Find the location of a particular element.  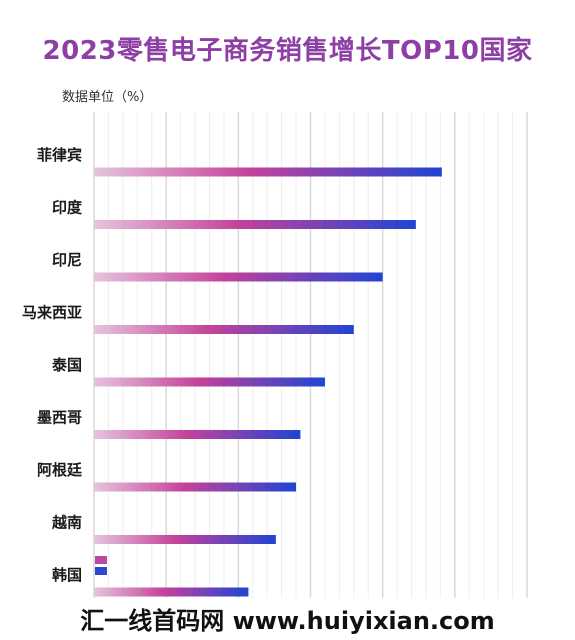

category-label: 印尼 is located at coordinates (67, 260).